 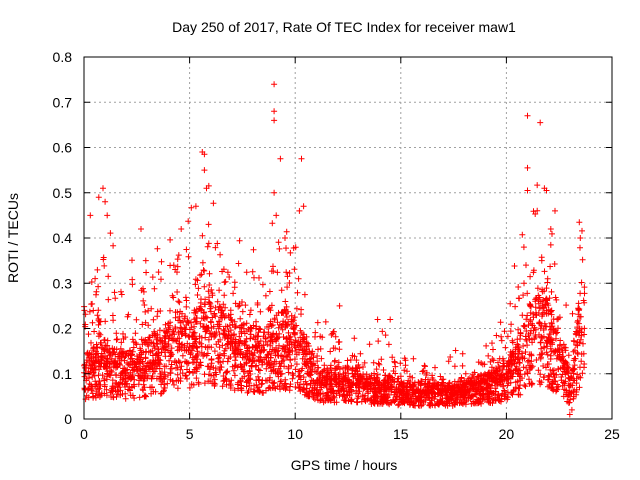 What do you see at coordinates (63, 102) in the screenshot?
I see `y-tick-label: 0.7` at bounding box center [63, 102].